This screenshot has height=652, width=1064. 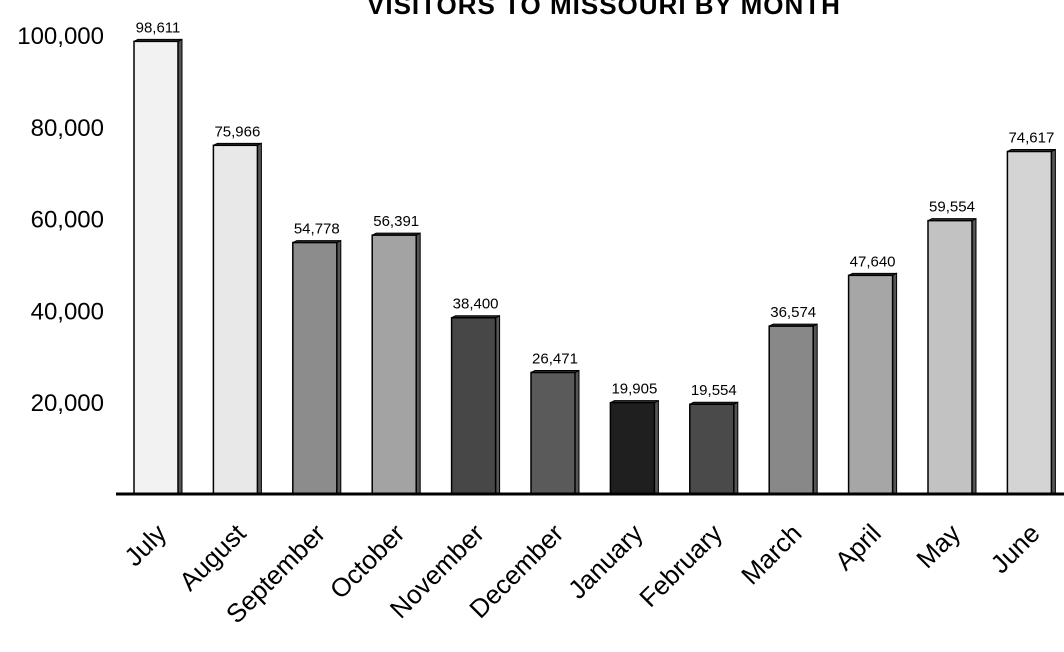 I want to click on x-tick-label: May, so click(x=938, y=546).